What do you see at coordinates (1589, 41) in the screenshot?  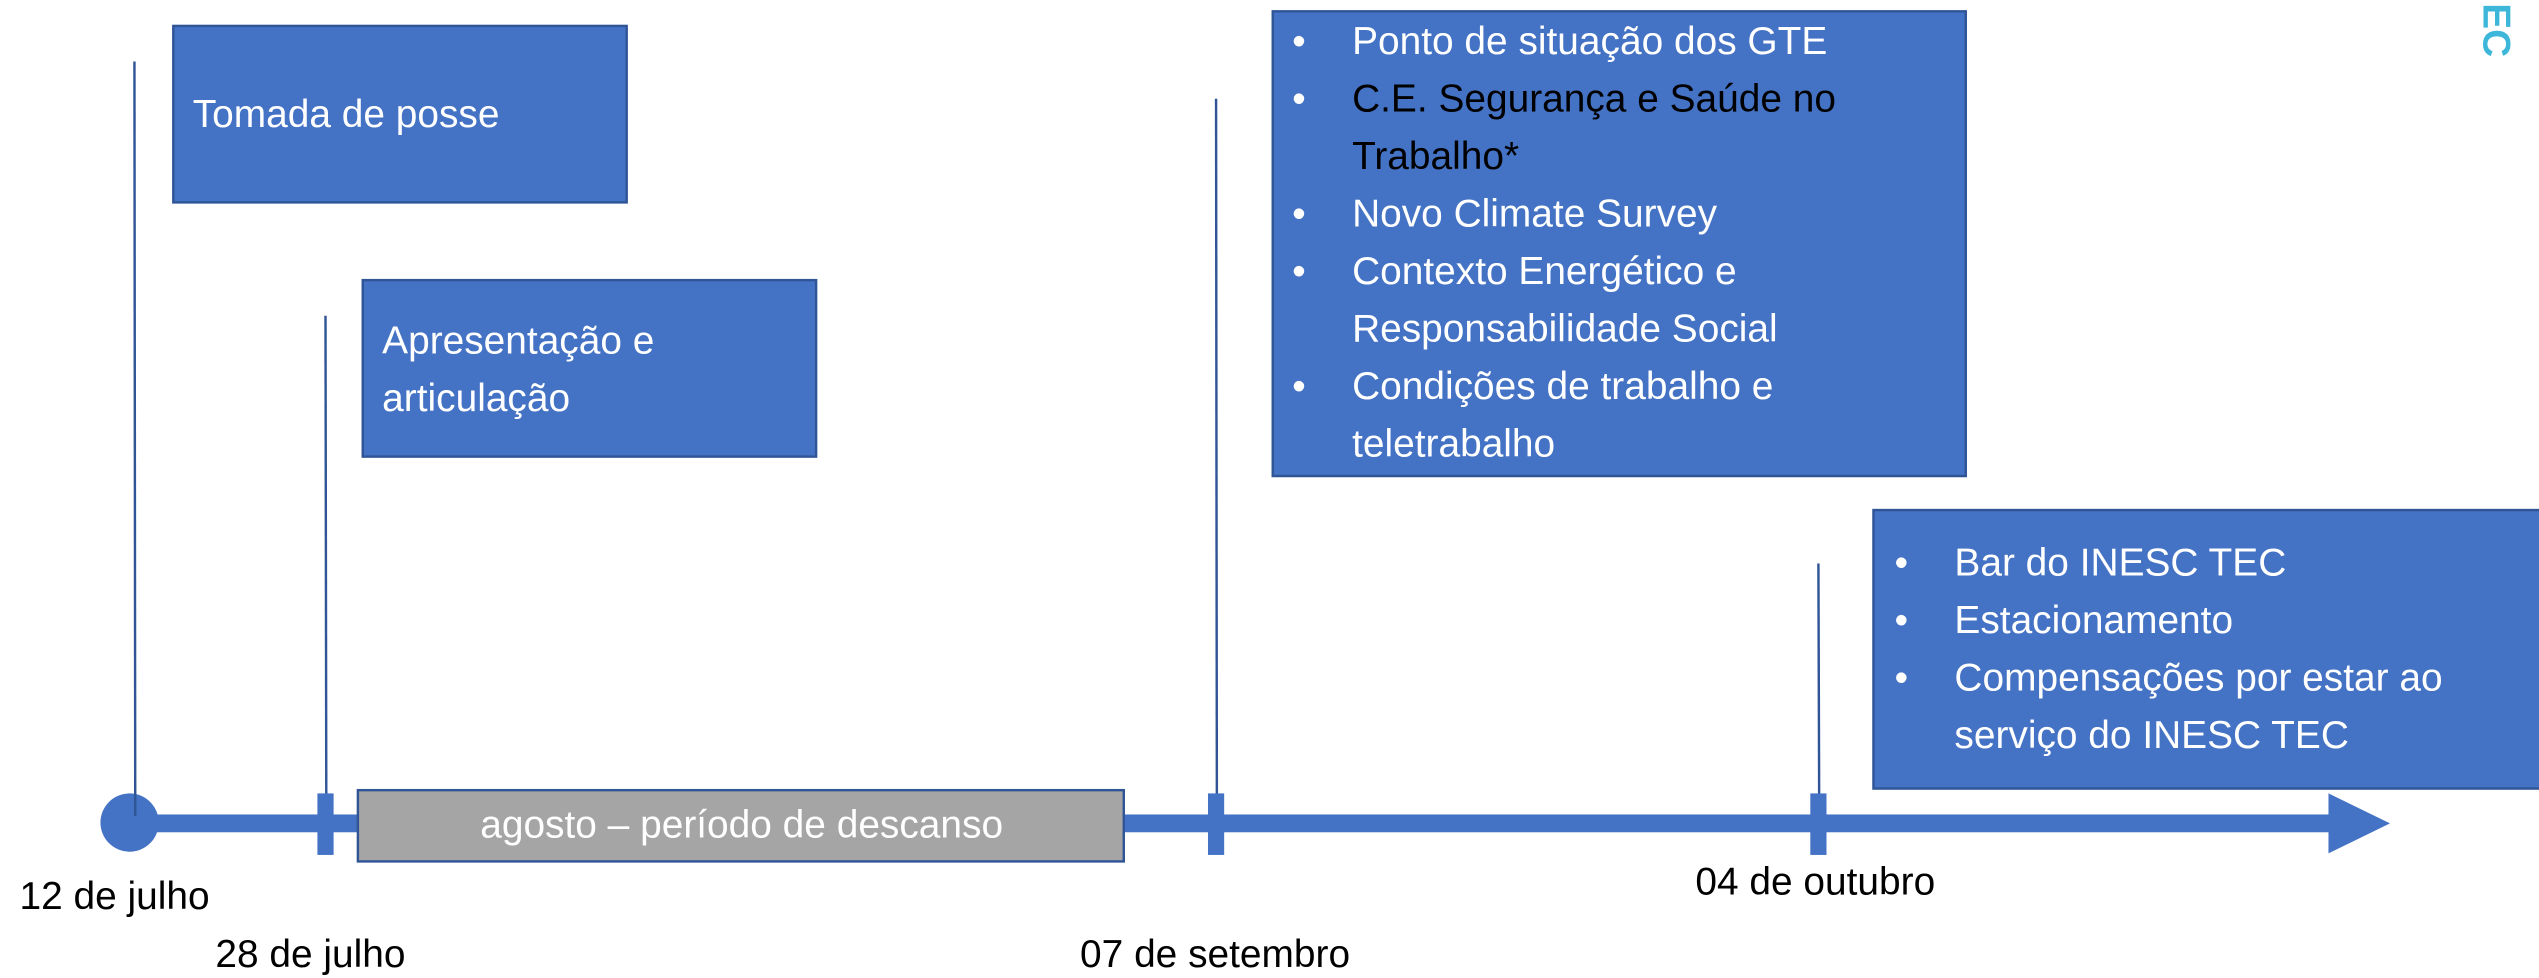 I see `item-text: Ponto de situação dos GTE` at bounding box center [1589, 41].